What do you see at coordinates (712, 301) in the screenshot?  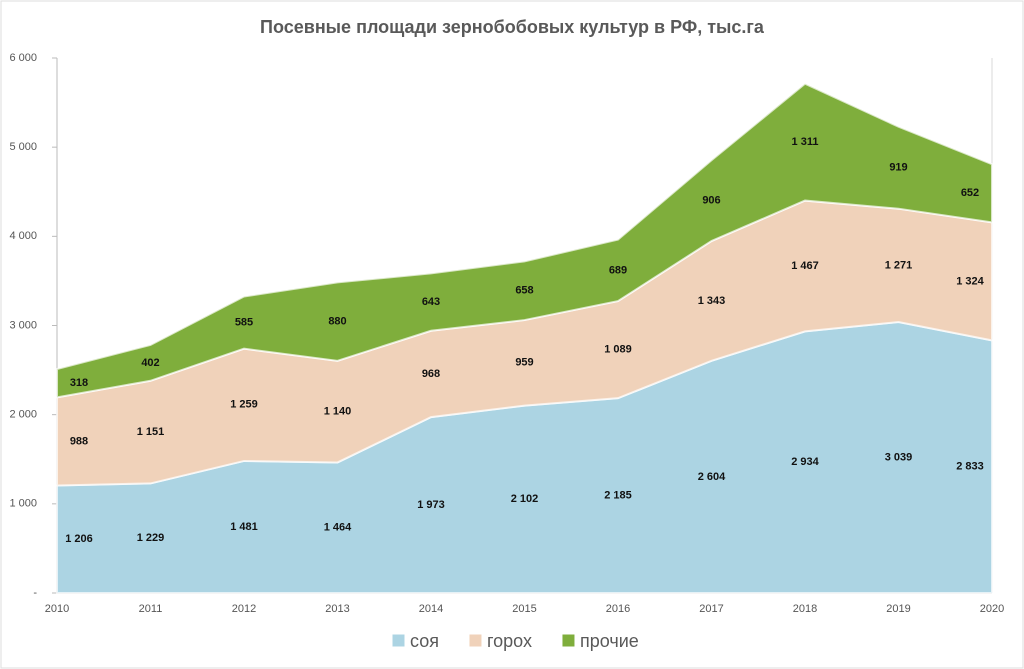 I see `value-label: 1 343` at bounding box center [712, 301].